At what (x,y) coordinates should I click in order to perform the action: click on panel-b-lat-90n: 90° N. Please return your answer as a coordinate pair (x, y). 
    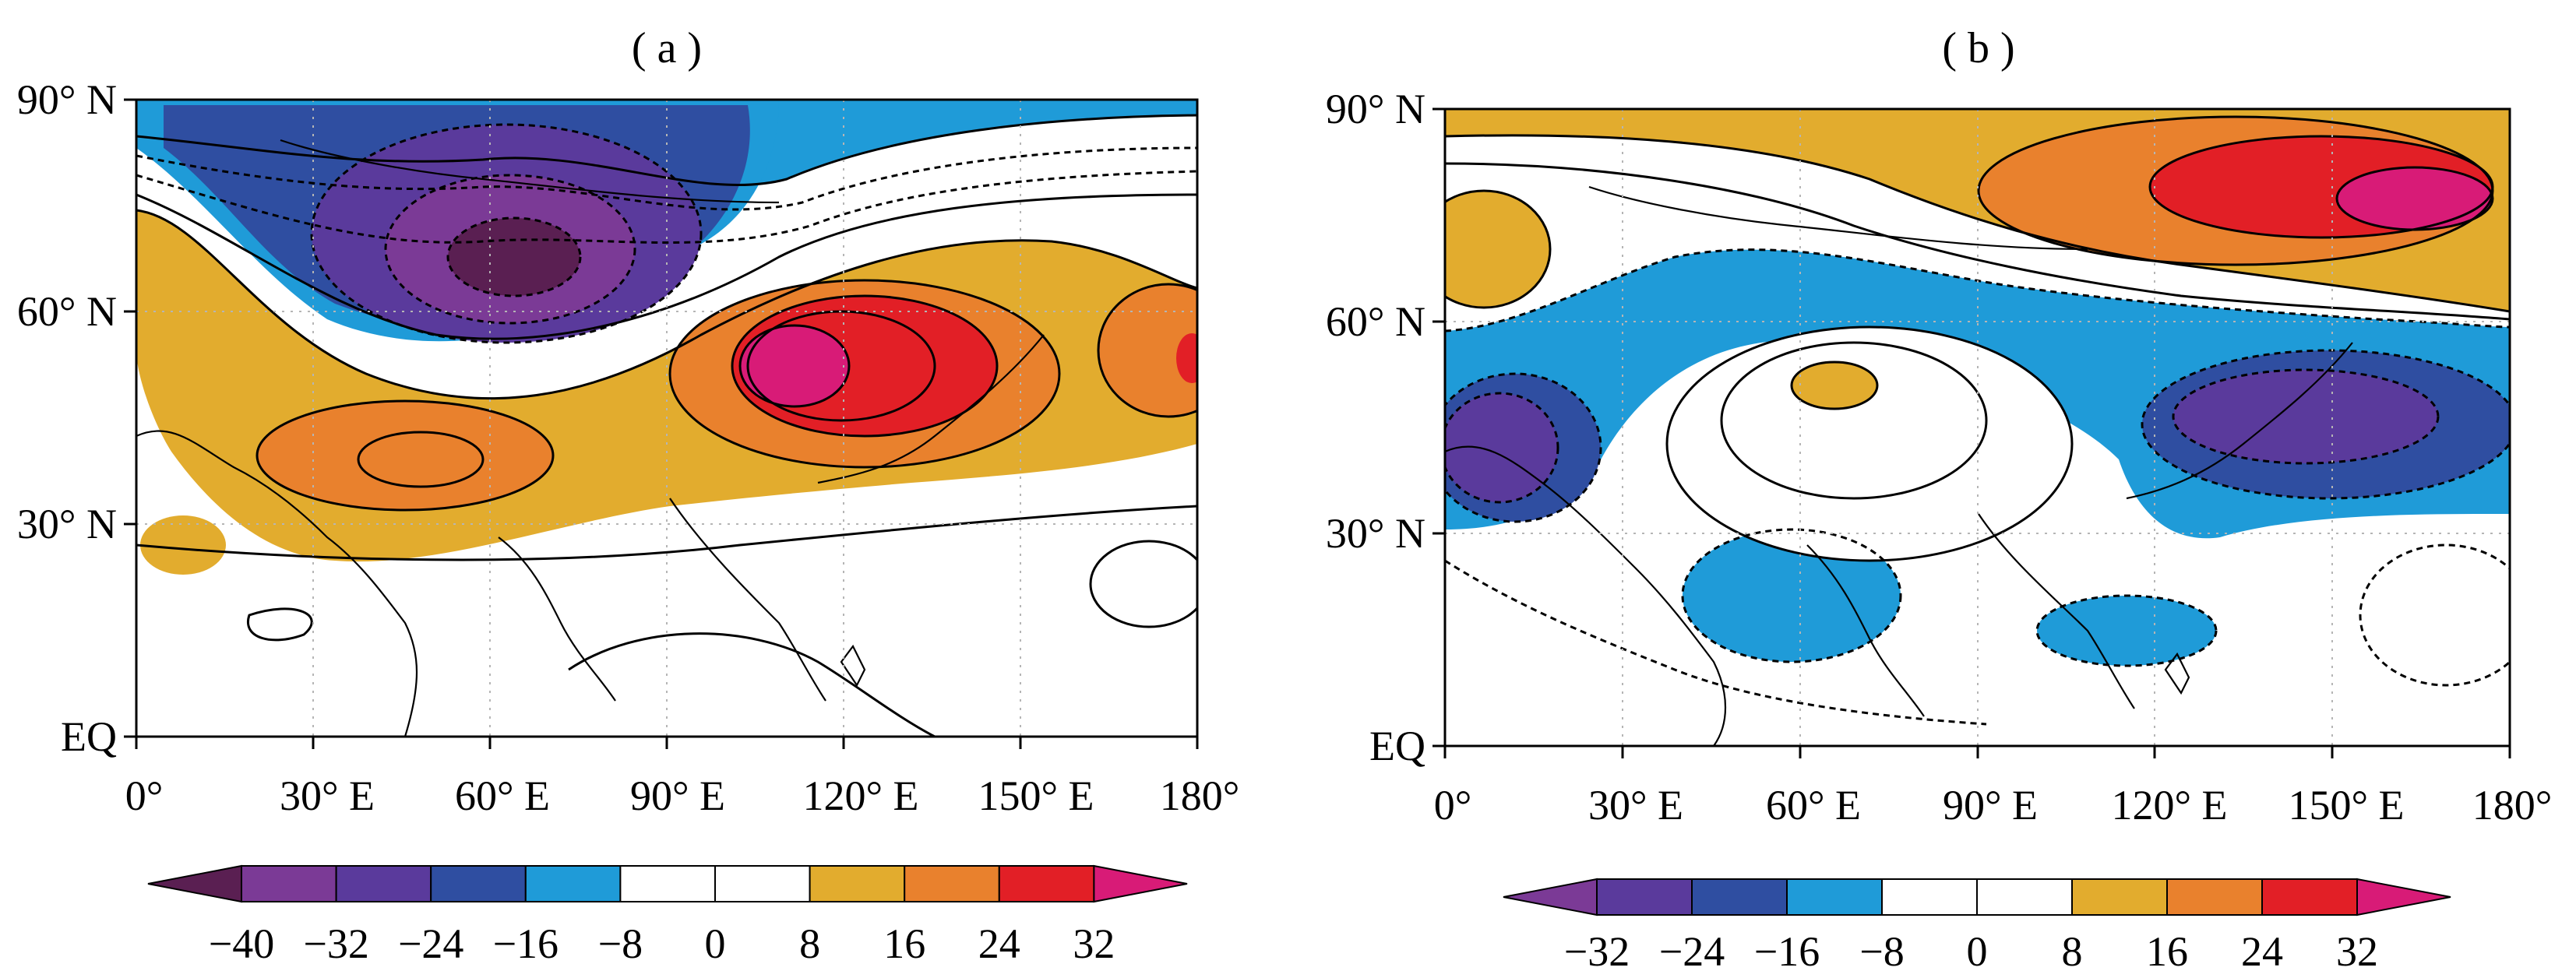
    Looking at the image, I should click on (1375, 109).